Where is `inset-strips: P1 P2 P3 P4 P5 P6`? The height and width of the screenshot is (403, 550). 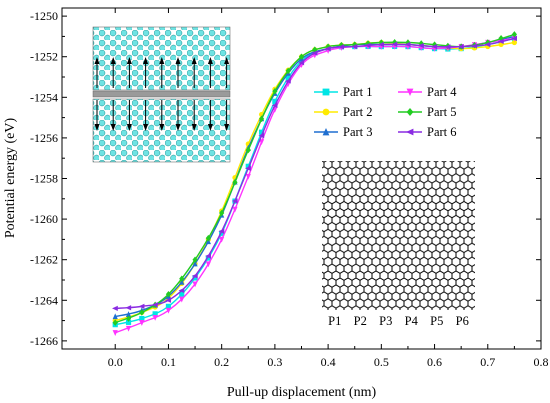 inset-strips: P1 P2 P3 P4 P5 P6 is located at coordinates (398, 244).